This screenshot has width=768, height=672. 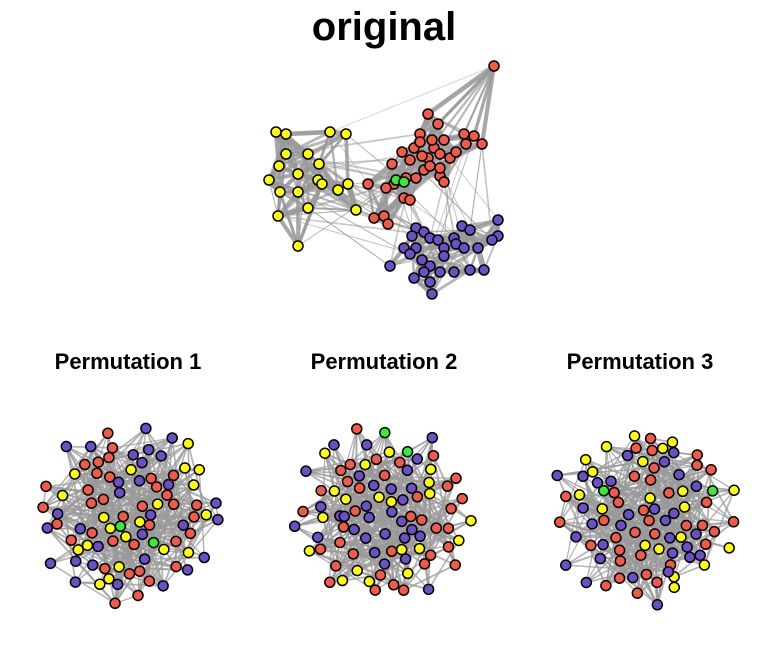 What do you see at coordinates (384, 27) in the screenshot?
I see `main-title: original` at bounding box center [384, 27].